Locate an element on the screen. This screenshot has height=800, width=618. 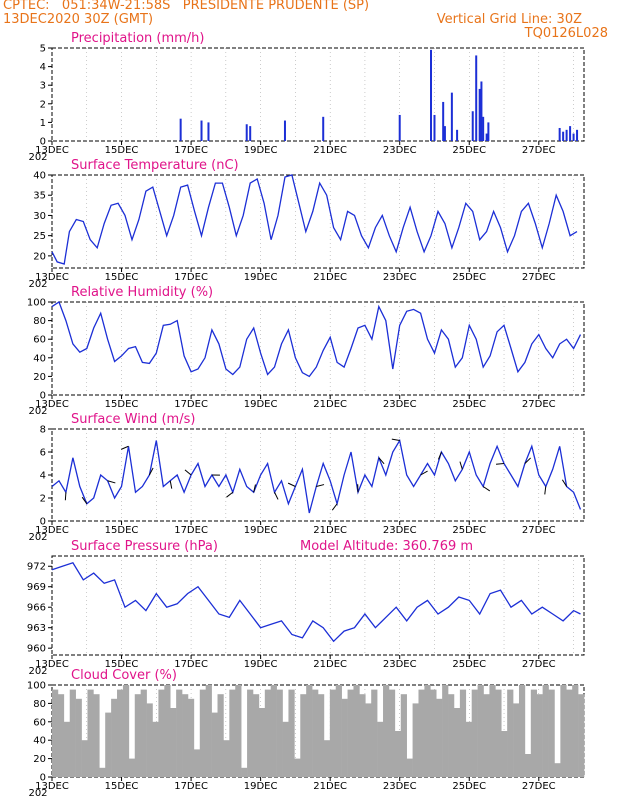
panel-title-5: Cloud Cover (%) is located at coordinates (124, 675).